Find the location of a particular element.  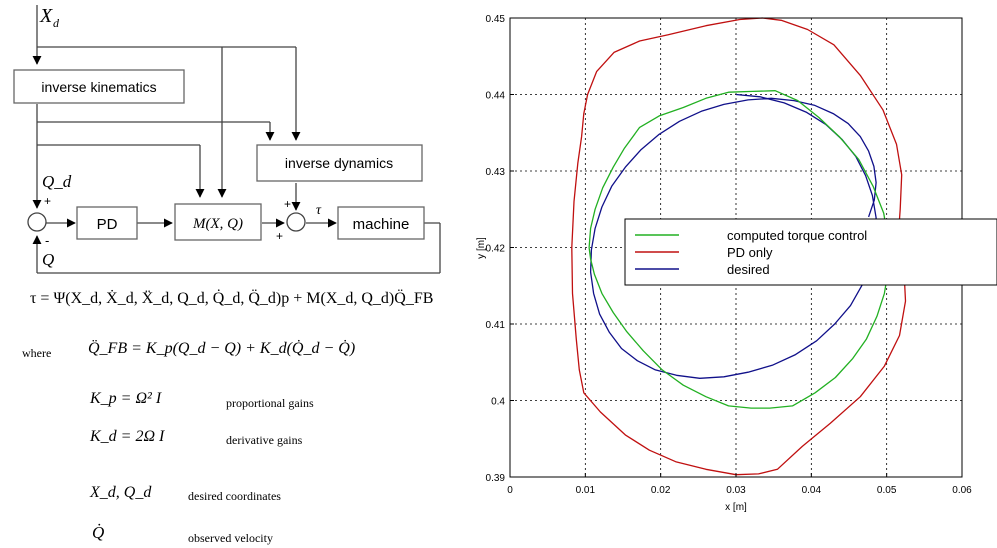

signal-tau-label: τ is located at coordinates (319, 210).